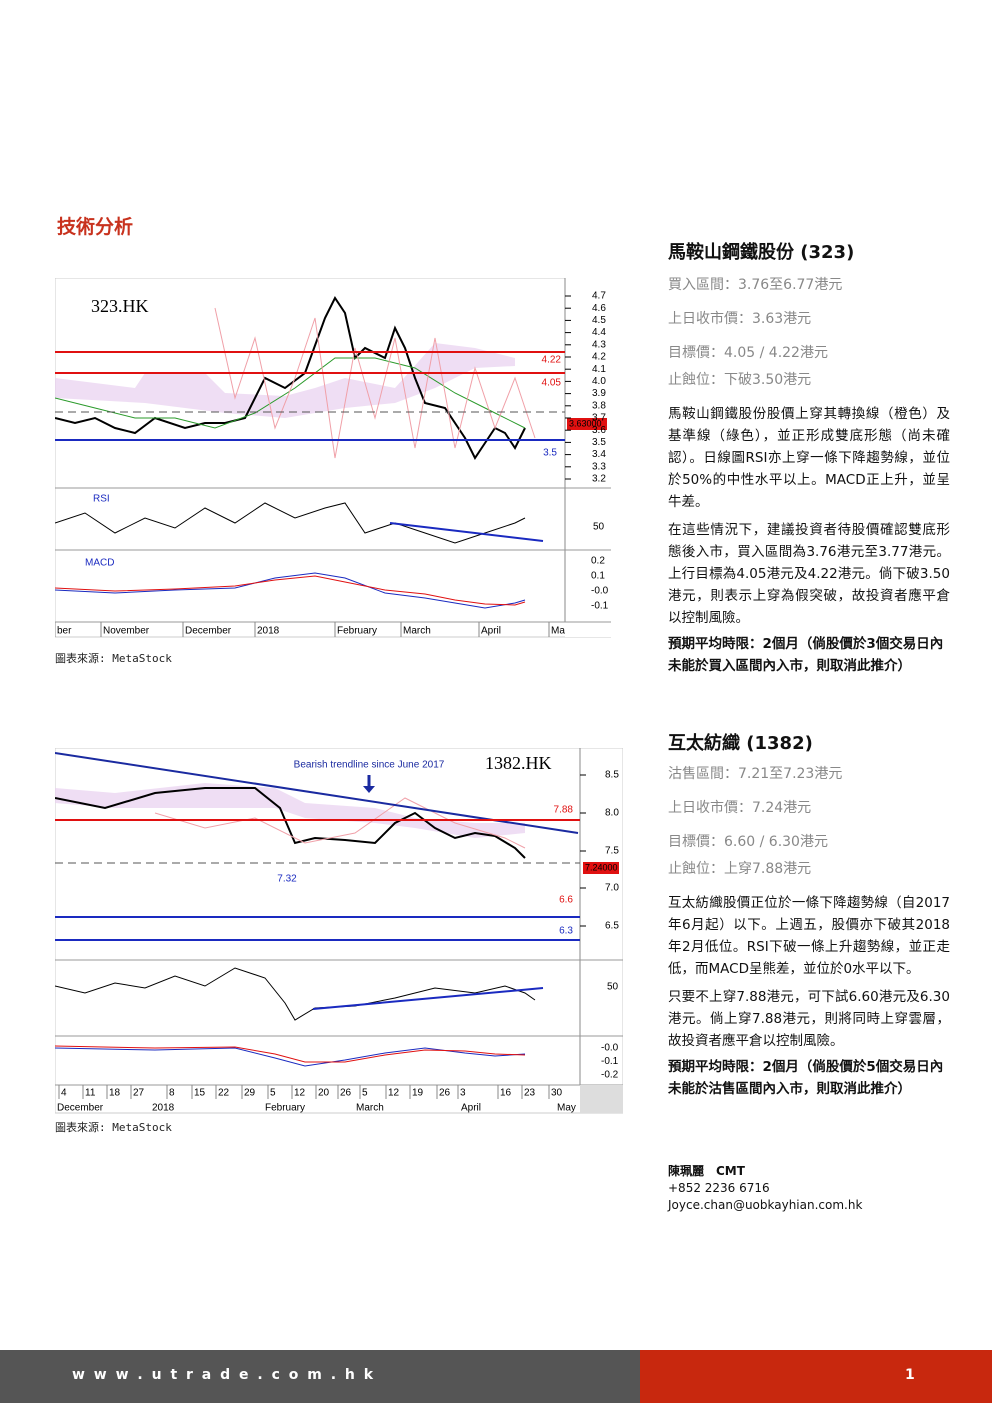  I want to click on x-tick-label: ber, so click(64, 631).